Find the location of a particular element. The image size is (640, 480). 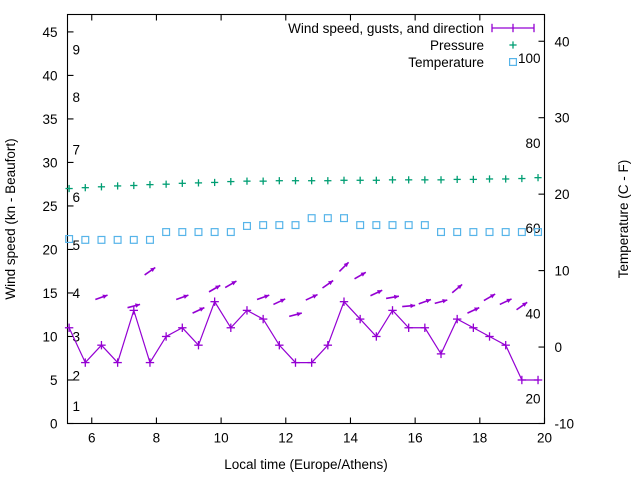

legend-entry: Temperature is located at coordinates (463, 62).